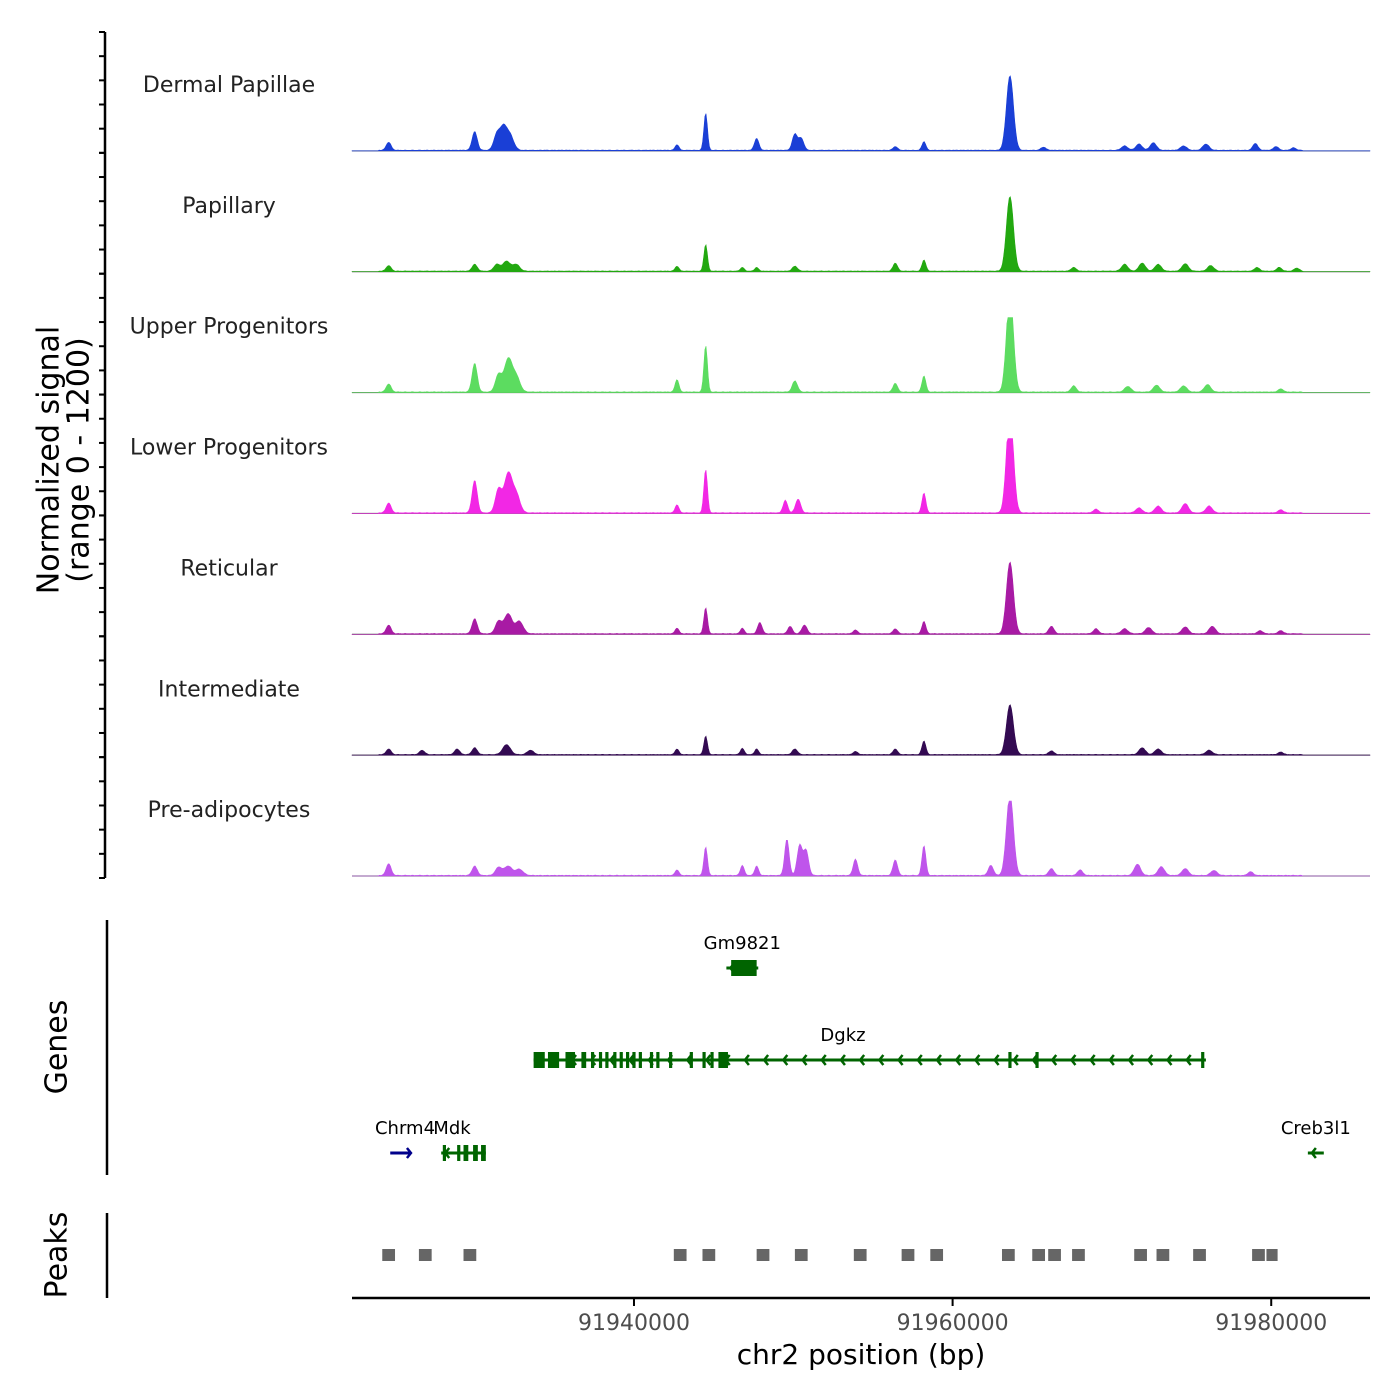  I want to click on coverage-y-label-line1: Normalized signal, so click(49, 460).